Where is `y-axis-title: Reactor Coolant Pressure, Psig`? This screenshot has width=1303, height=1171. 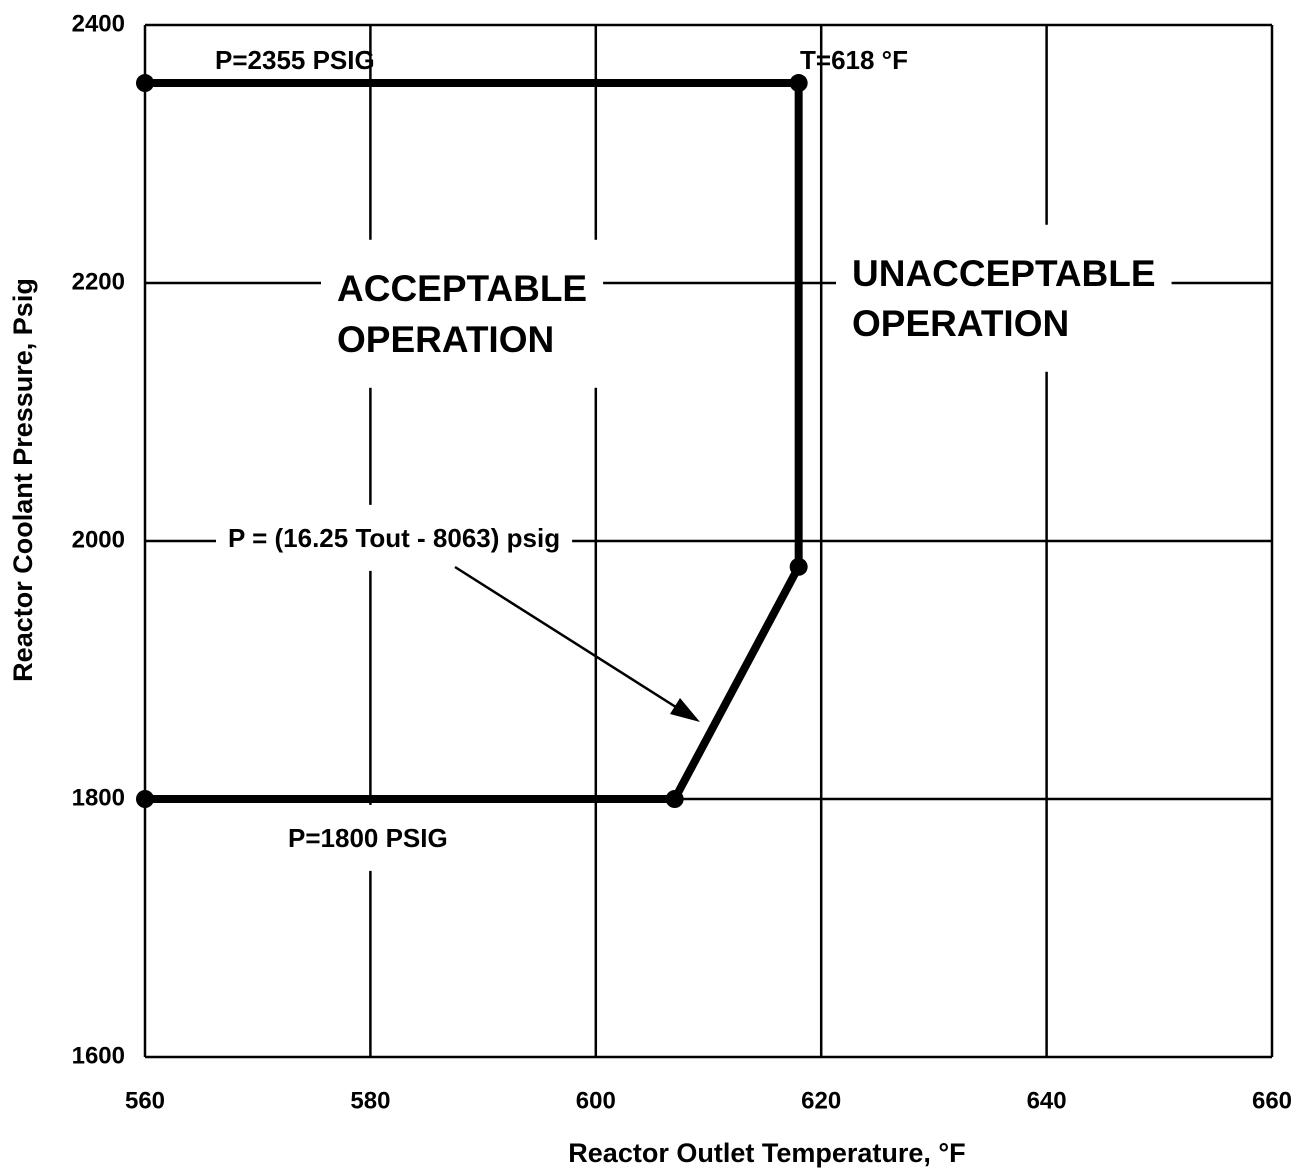
y-axis-title: Reactor Coolant Pressure, Psig is located at coordinates (23, 480).